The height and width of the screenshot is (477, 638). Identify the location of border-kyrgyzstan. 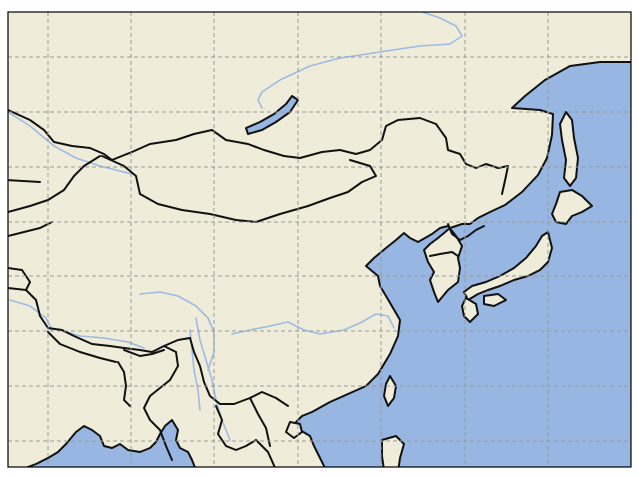
(30, 229).